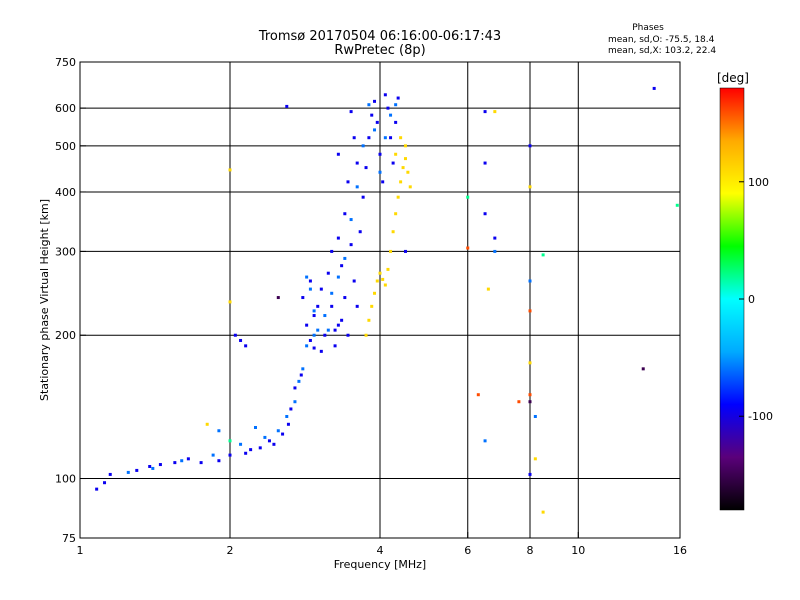  What do you see at coordinates (467, 550) in the screenshot?
I see `x-tick-label: 6` at bounding box center [467, 550].